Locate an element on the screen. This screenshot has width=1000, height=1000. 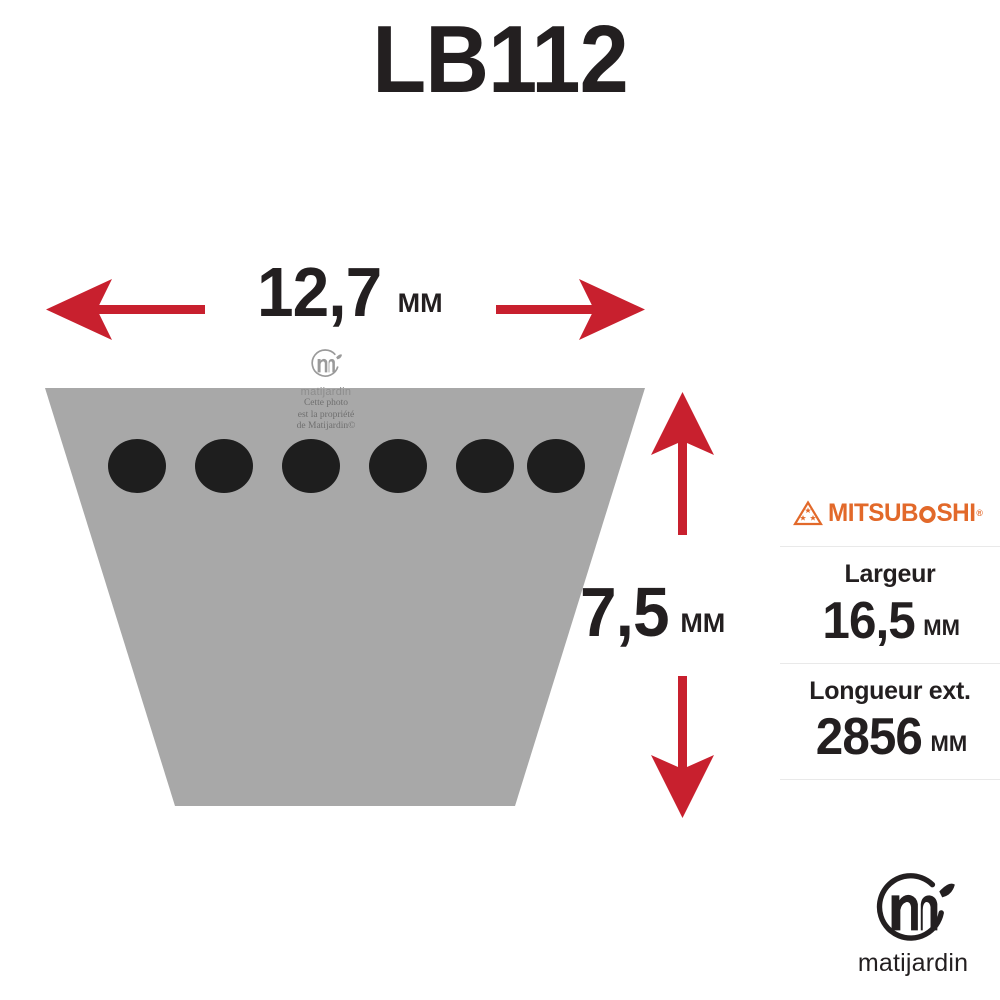
spec-longueur-label: Longueur ext. is located at coordinates (890, 690).